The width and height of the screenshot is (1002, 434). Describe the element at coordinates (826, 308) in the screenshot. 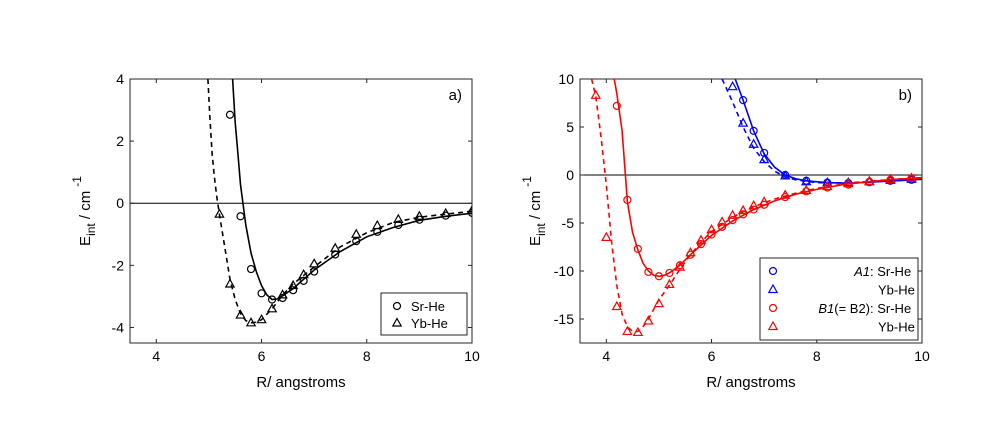

I see `legend-state-name: B1` at that location.